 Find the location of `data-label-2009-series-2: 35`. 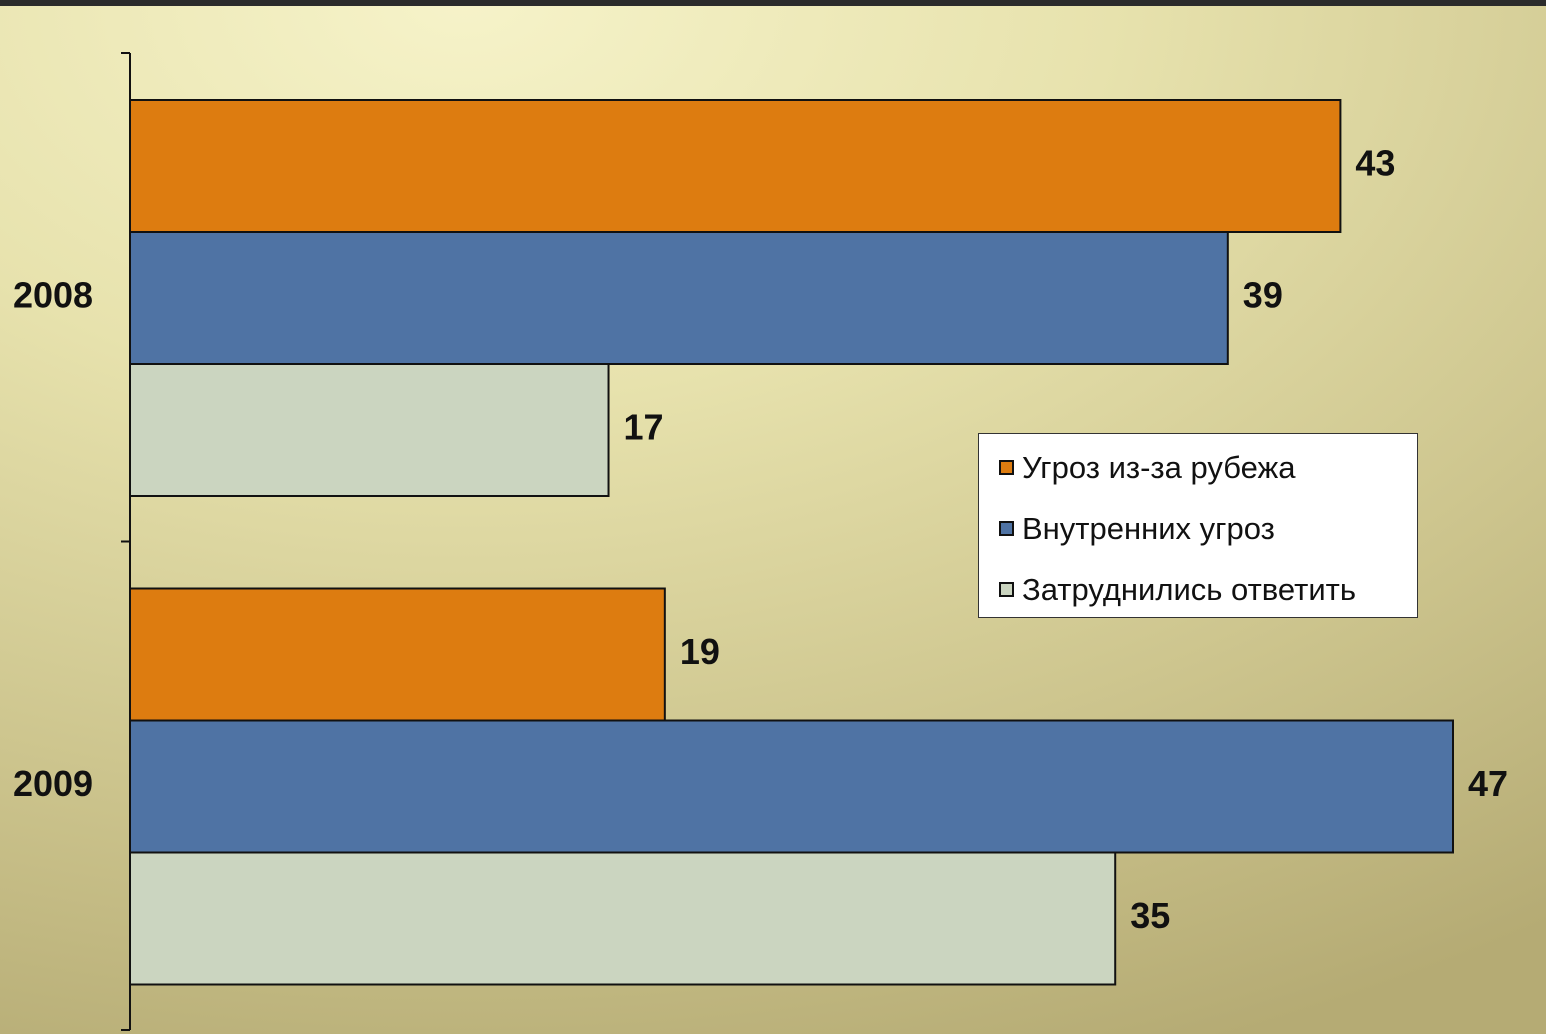

data-label-2009-series-2: 35 is located at coordinates (1150, 915).